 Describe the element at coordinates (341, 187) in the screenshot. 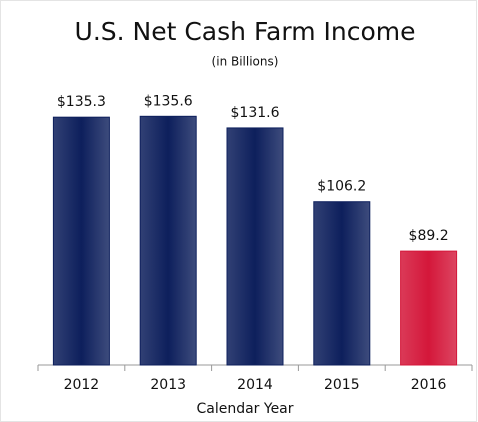

I see `value-label: $106.2` at that location.